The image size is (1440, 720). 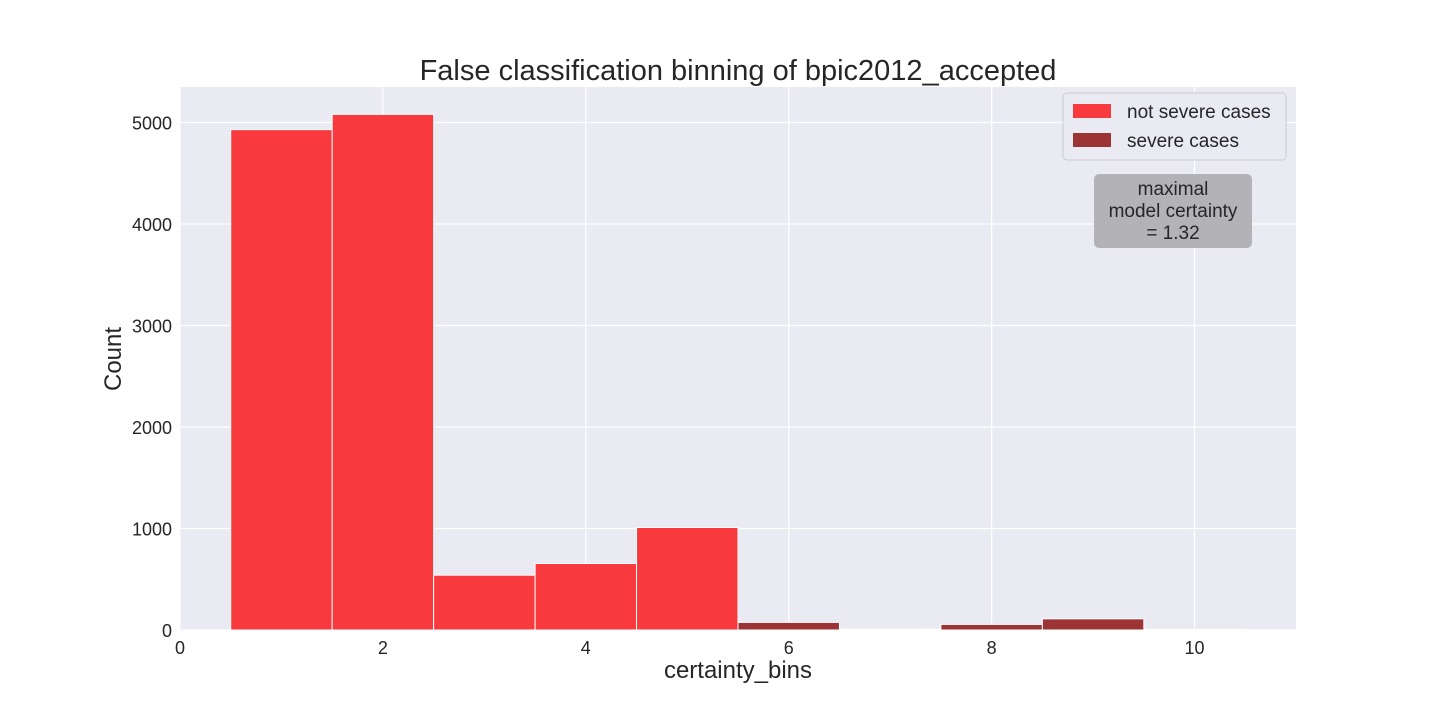 What do you see at coordinates (1199, 112) in the screenshot?
I see `legend-label-not-severe: not severe cases` at bounding box center [1199, 112].